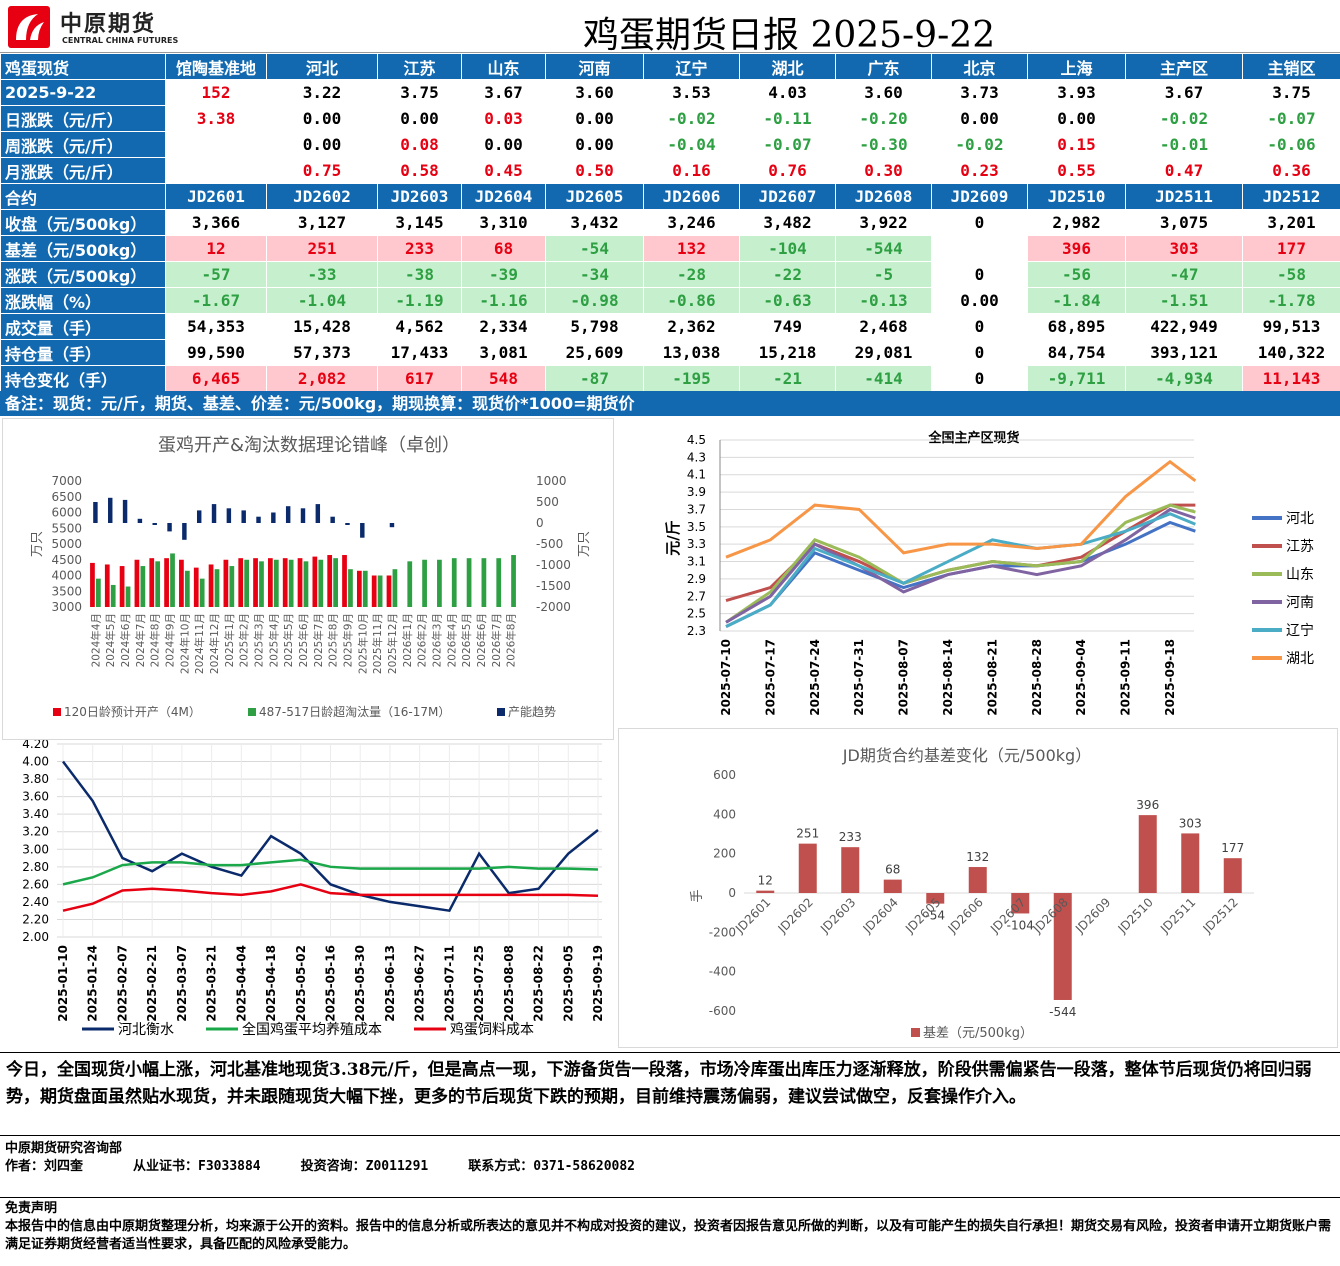  What do you see at coordinates (93, 983) in the screenshot?
I see `x-tick-label: 2025-01-24` at bounding box center [93, 983].